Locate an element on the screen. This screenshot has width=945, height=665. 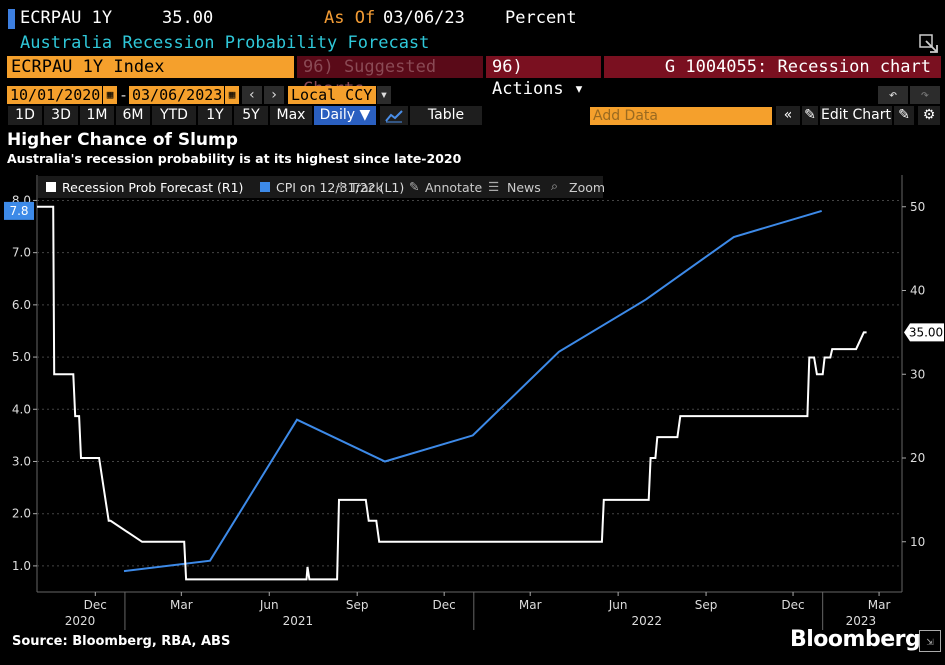
period-button: 1Y is located at coordinates (215, 115).